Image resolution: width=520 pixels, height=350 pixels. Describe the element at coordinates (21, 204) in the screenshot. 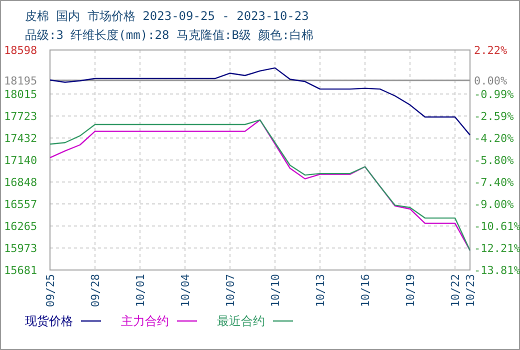

I see `y-tick-label: 16557` at that location.